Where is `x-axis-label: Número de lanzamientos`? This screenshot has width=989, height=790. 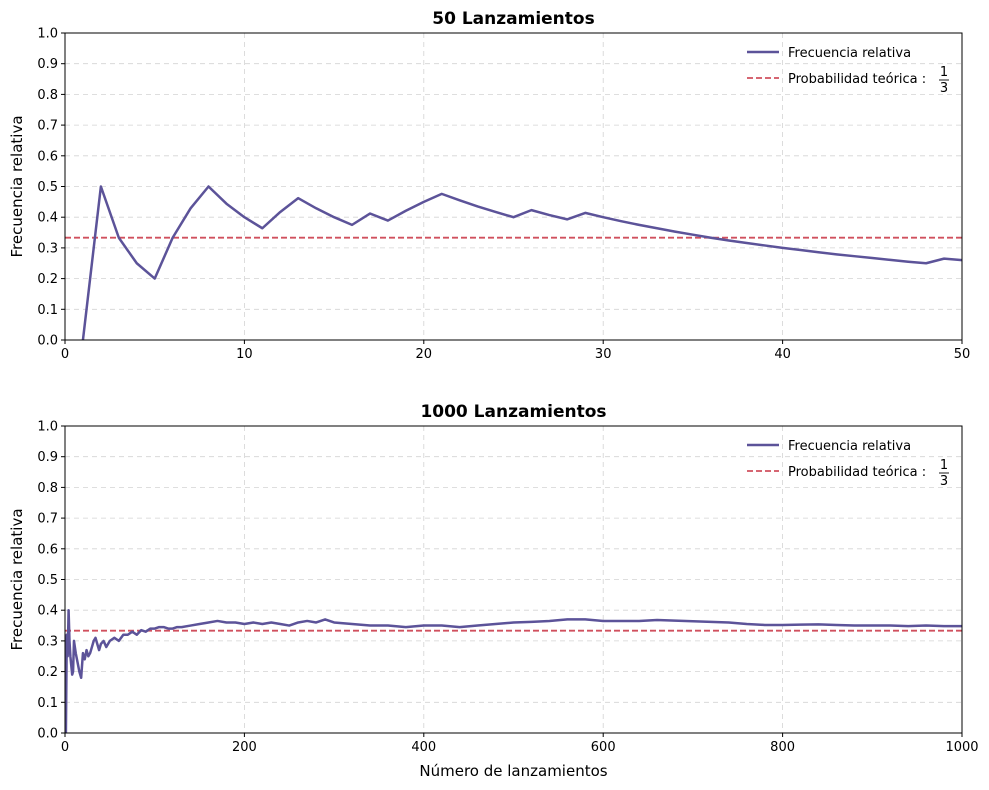
x-axis-label: Número de lanzamientos is located at coordinates (513, 771).